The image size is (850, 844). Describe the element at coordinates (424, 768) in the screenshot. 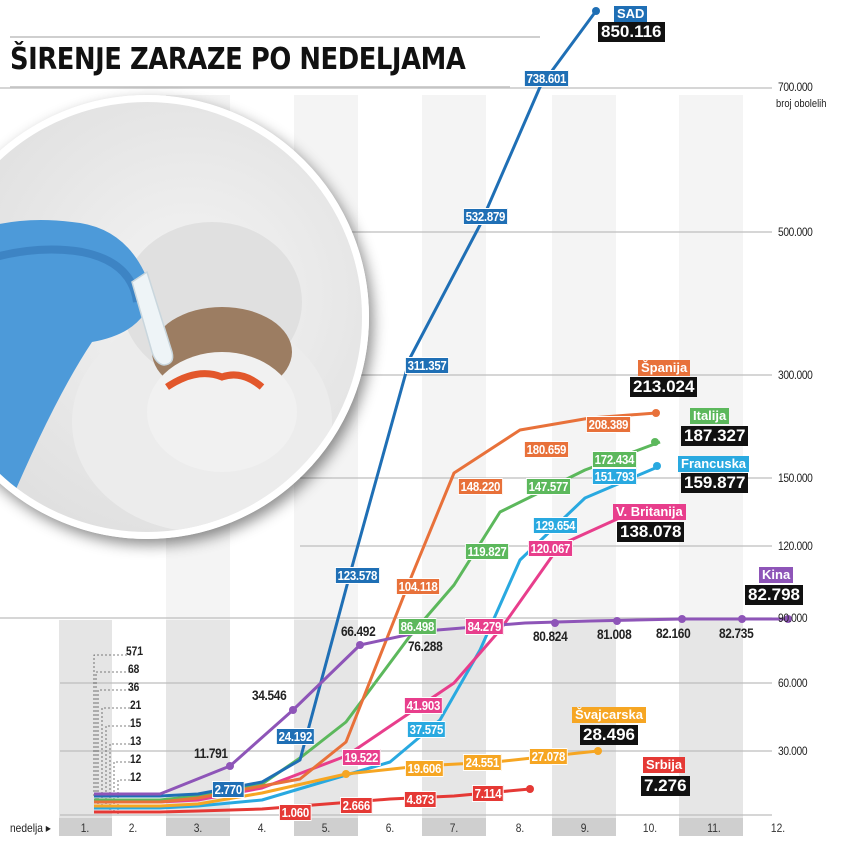

I see `svajcarska-point-label: 19.606` at that location.